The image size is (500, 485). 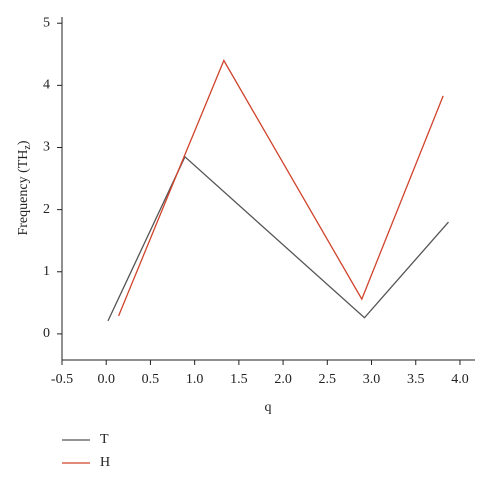 I want to click on y-tick-label: 4, so click(x=46, y=85).